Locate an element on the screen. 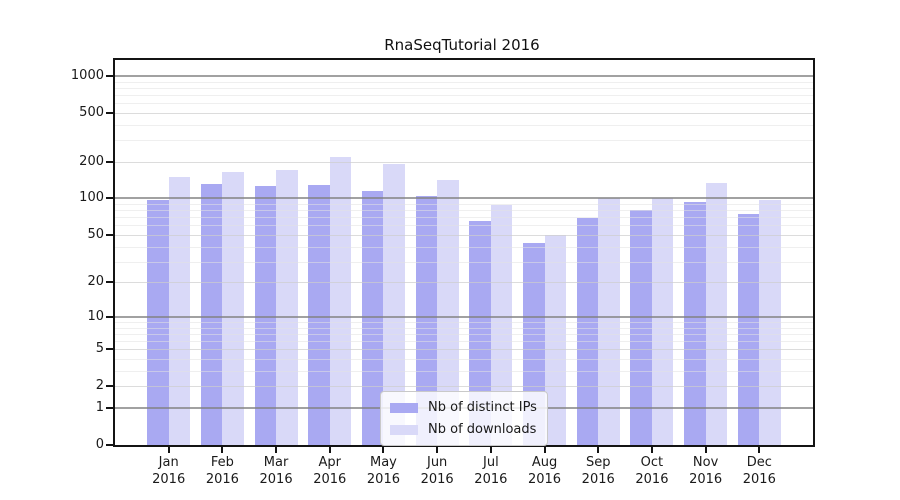 Image resolution: width=900 pixels, height=500 pixels. x-tick-label: Jan 2016 is located at coordinates (169, 471).